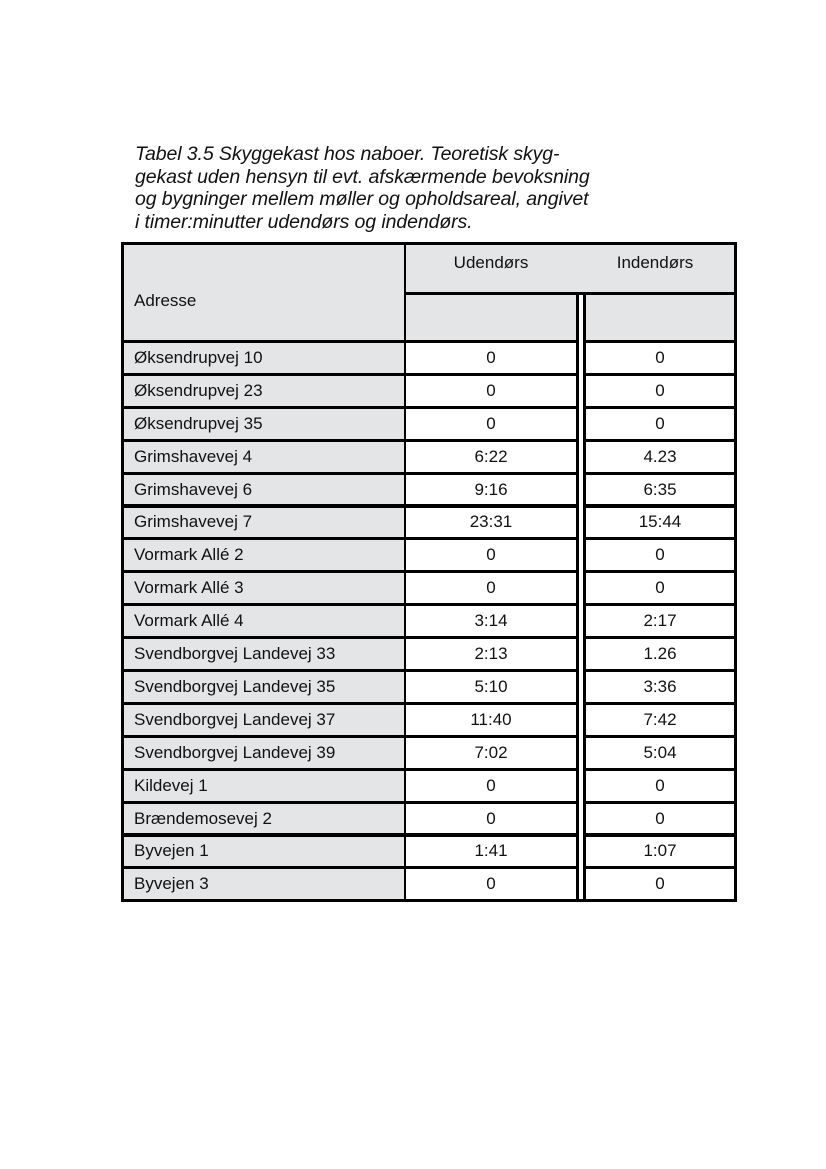 This screenshot has width=826, height=1169. I want to click on cell-outdoor: 1:41, so click(491, 851).